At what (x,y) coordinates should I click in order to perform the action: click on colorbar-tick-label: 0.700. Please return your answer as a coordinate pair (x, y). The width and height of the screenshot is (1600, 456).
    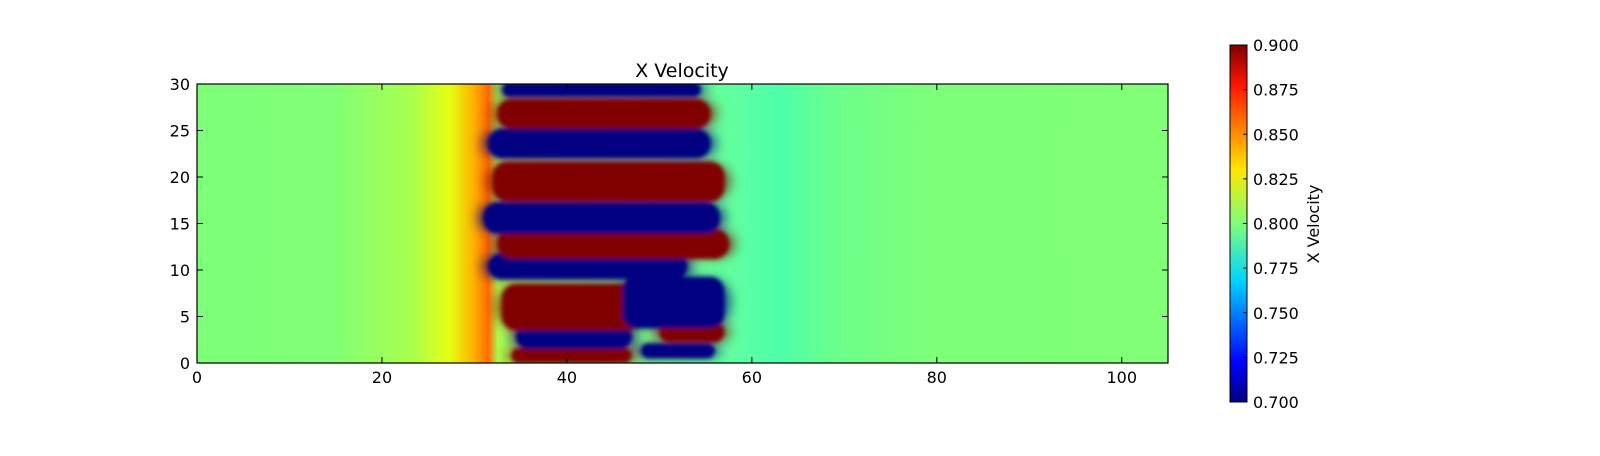
    Looking at the image, I should click on (1276, 402).